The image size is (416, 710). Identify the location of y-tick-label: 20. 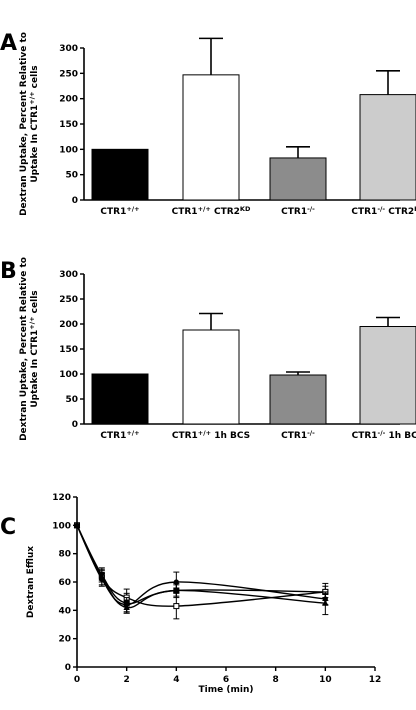
(64, 640).